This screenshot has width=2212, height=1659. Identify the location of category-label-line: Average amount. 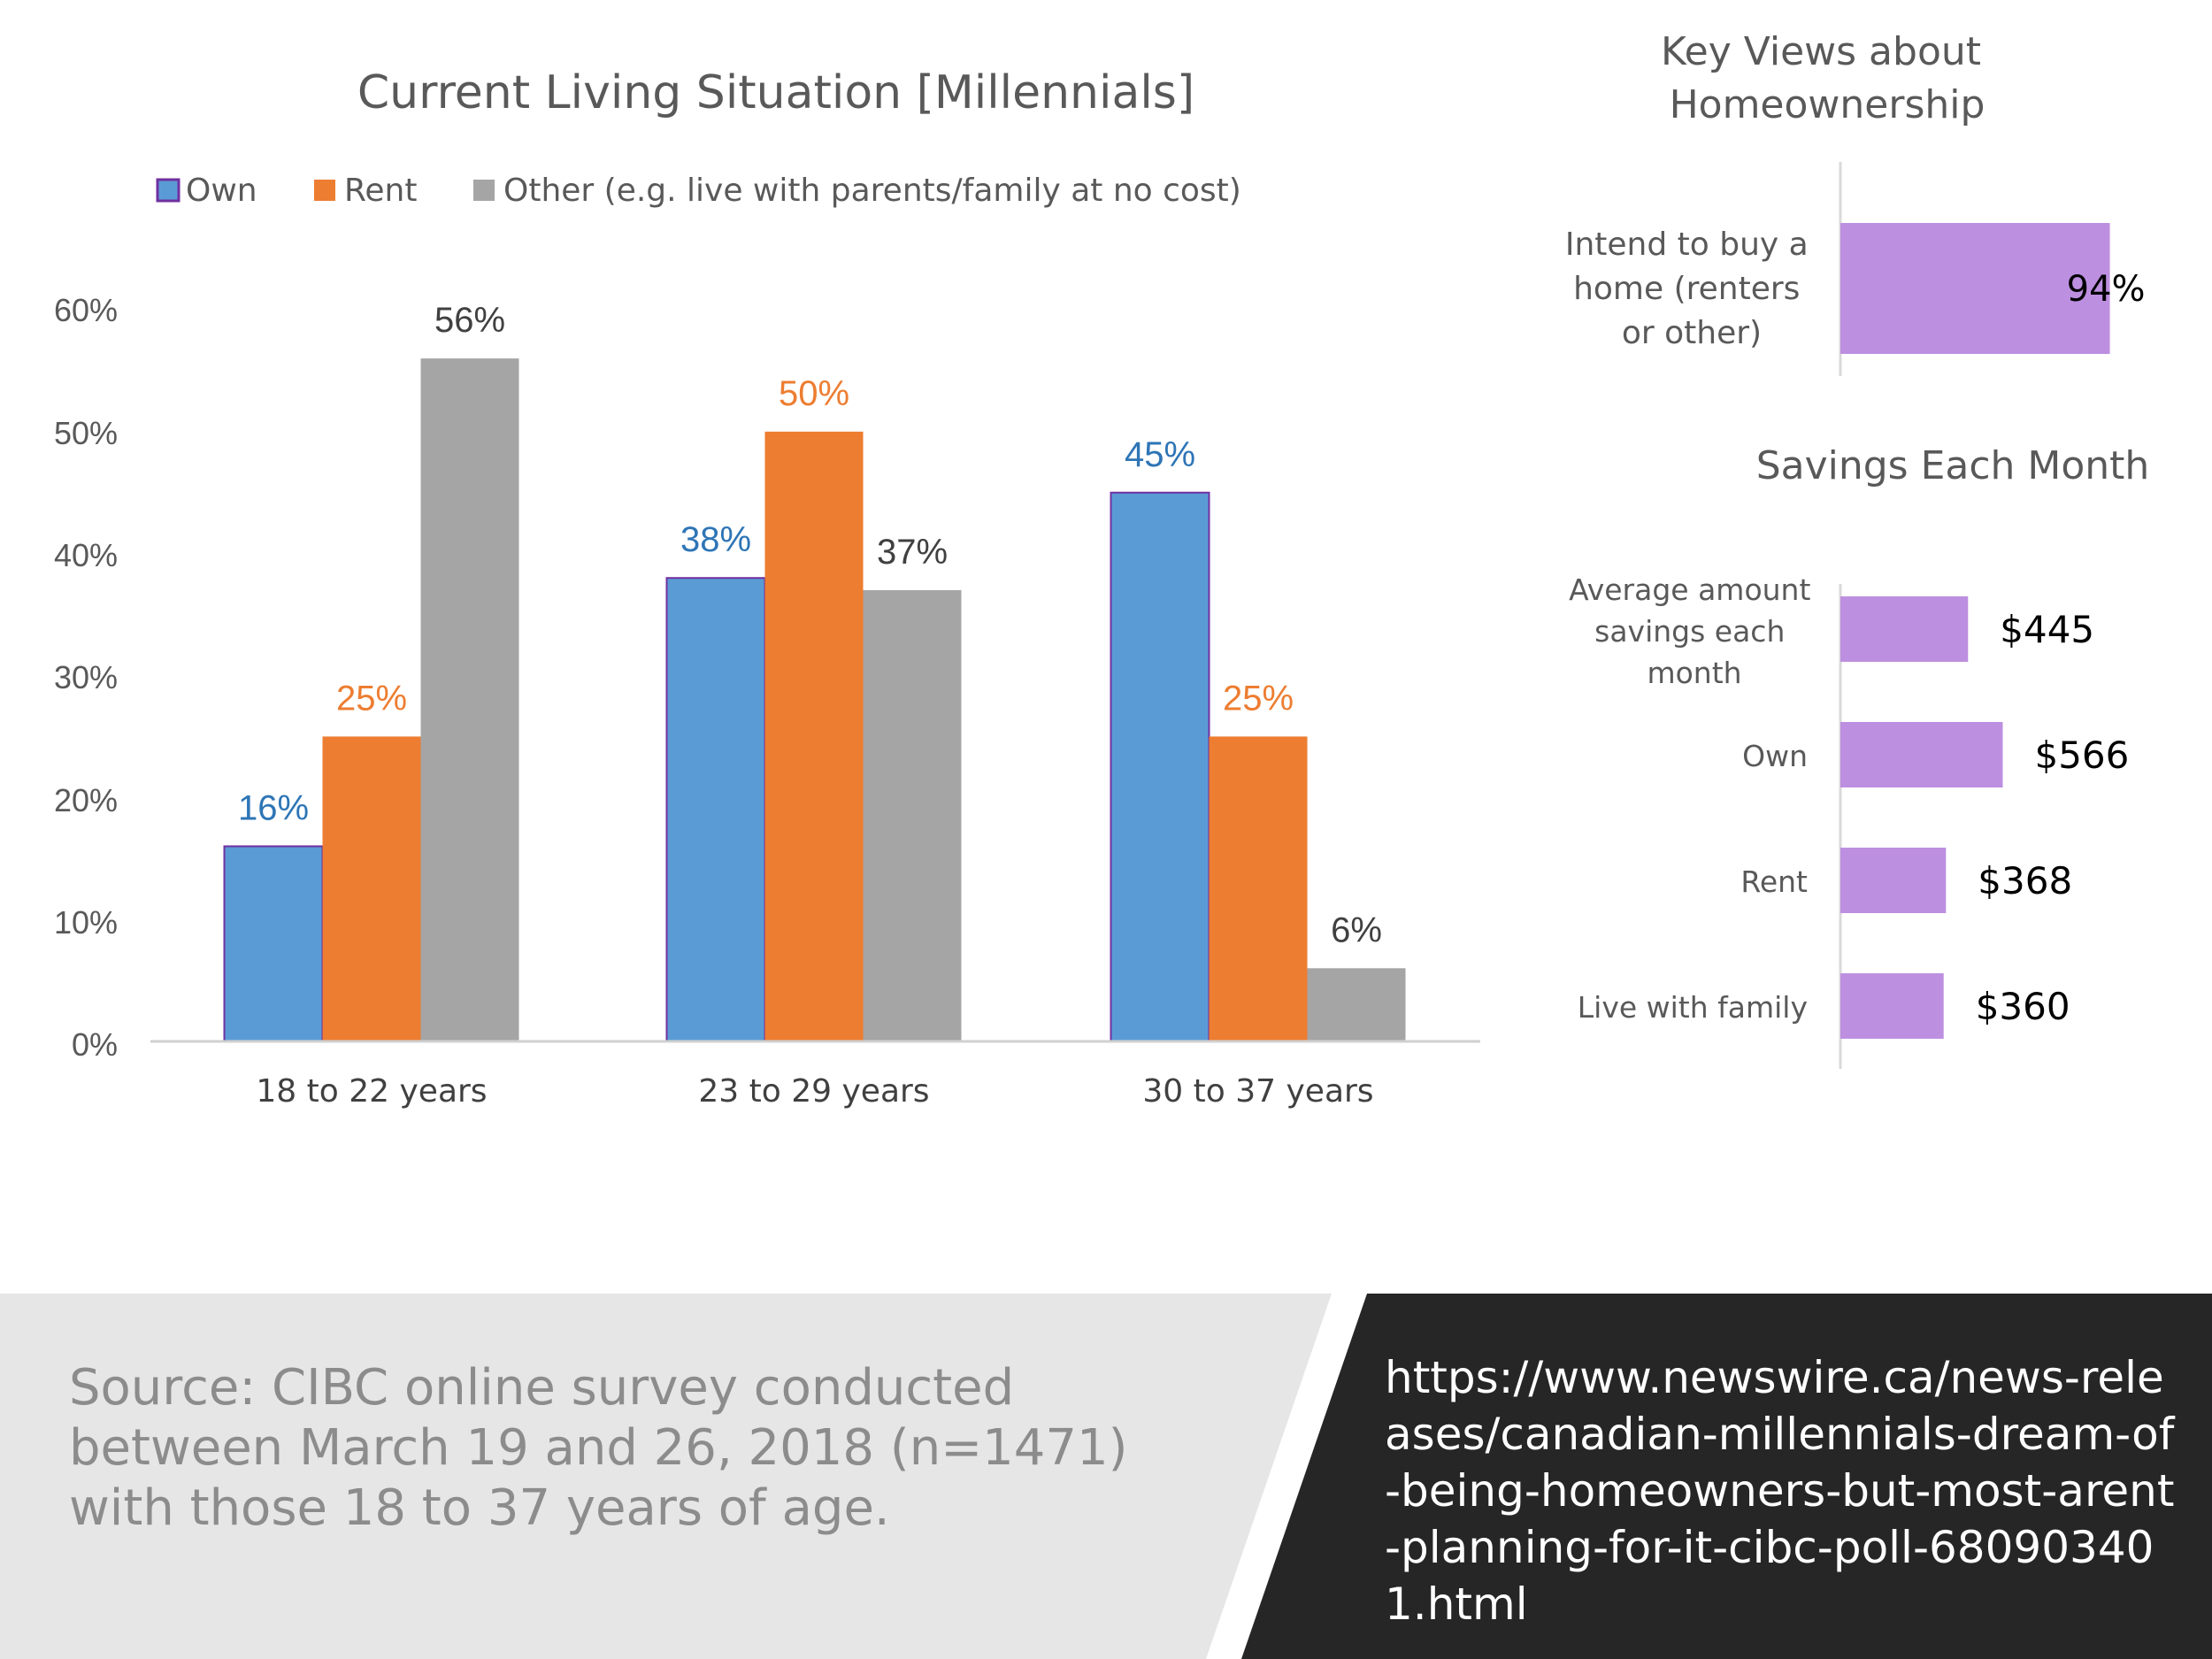
(1689, 590).